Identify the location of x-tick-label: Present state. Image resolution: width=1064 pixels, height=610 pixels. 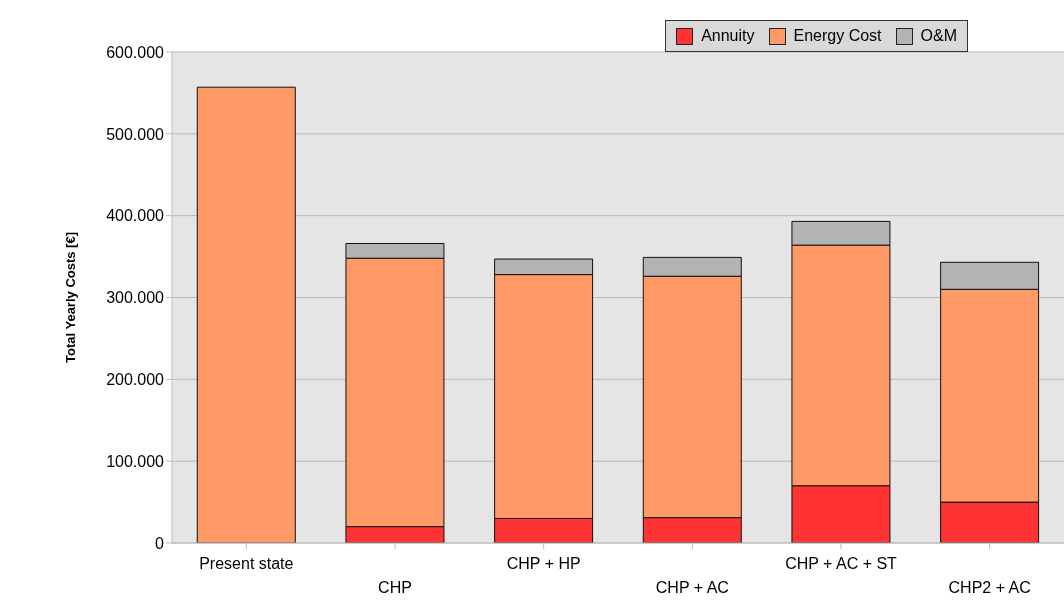
(246, 563).